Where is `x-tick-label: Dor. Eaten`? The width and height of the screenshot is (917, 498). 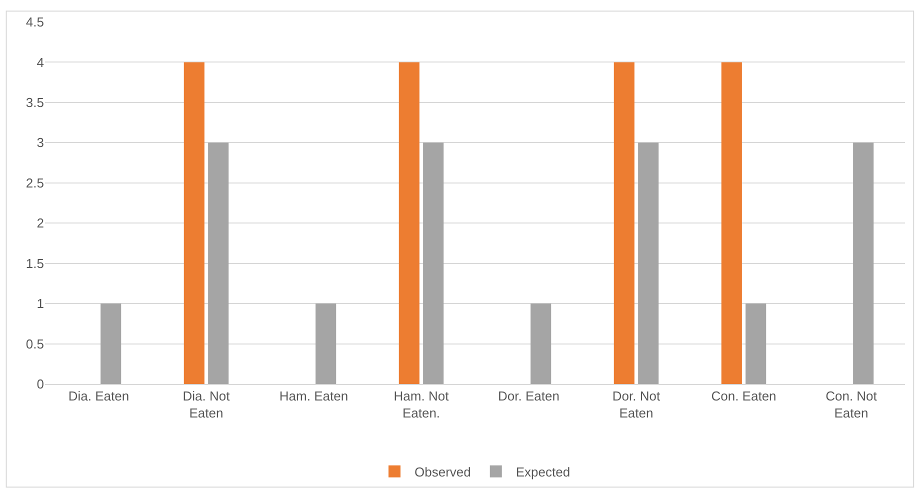 x-tick-label: Dor. Eaten is located at coordinates (529, 396).